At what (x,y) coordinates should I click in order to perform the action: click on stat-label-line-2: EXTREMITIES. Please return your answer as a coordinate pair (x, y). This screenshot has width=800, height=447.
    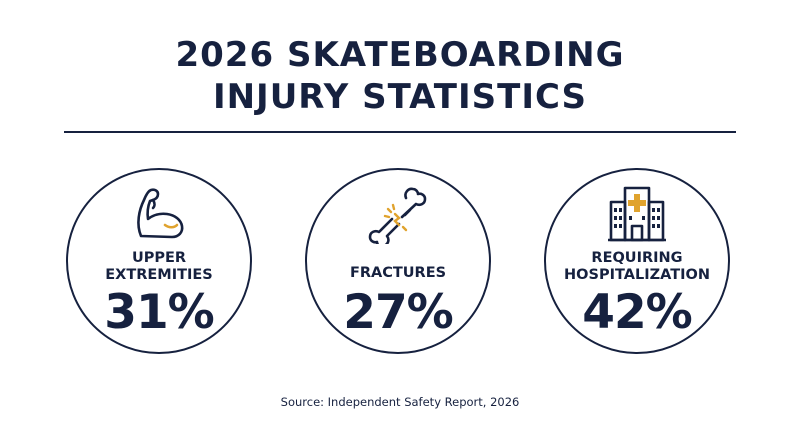
    Looking at the image, I should click on (159, 275).